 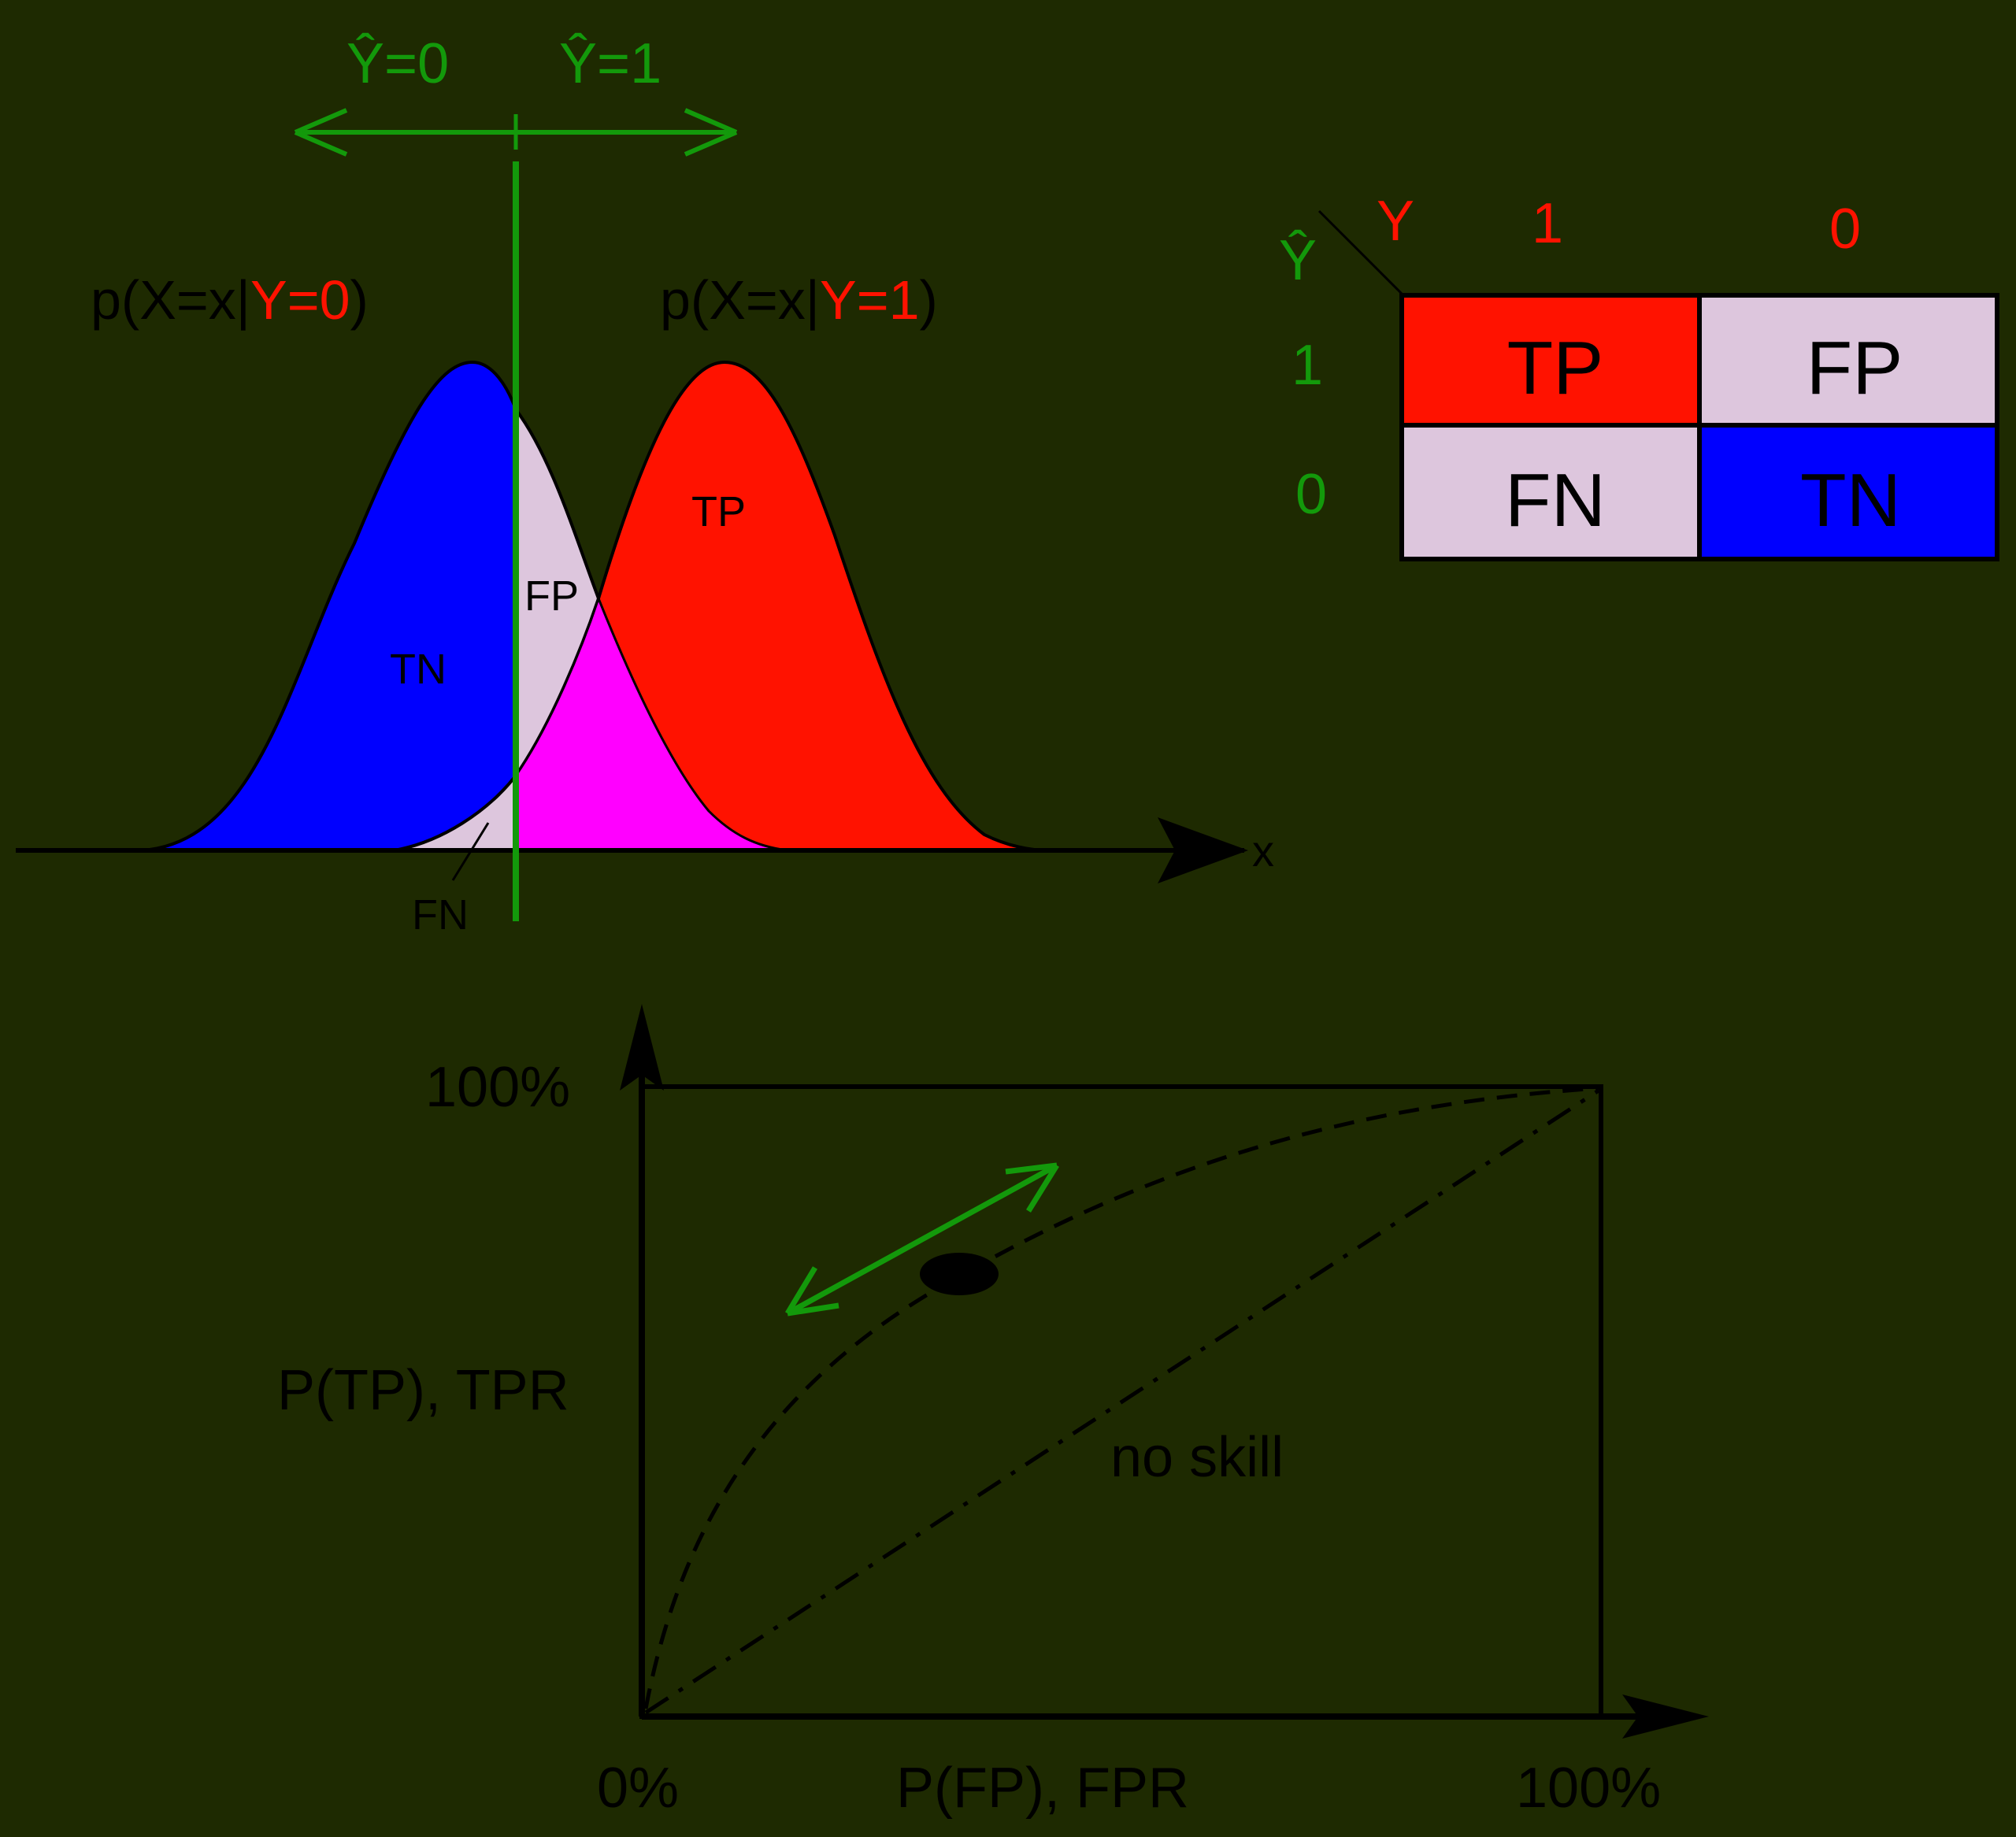 I want to click on cell-tp, so click(x=1550, y=360).